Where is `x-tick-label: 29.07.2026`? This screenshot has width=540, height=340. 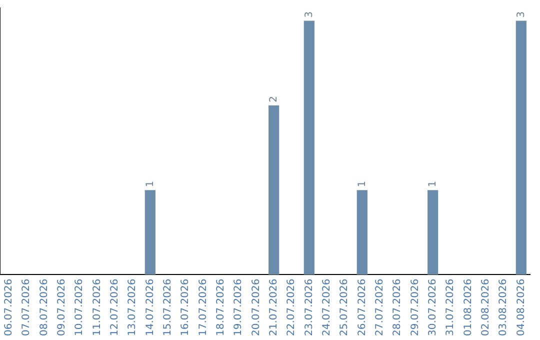 x-tick-label: 29.07.2026 is located at coordinates (415, 307).